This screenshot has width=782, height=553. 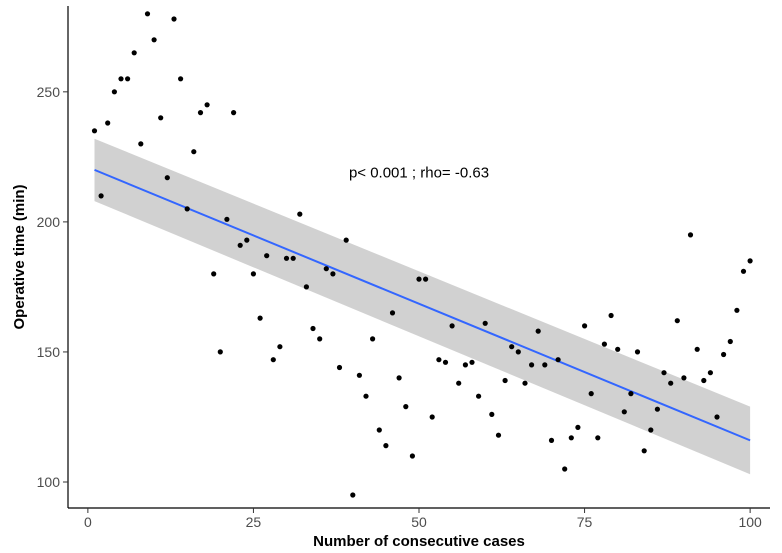 What do you see at coordinates (254, 522) in the screenshot?
I see `x-tick-label: 25` at bounding box center [254, 522].